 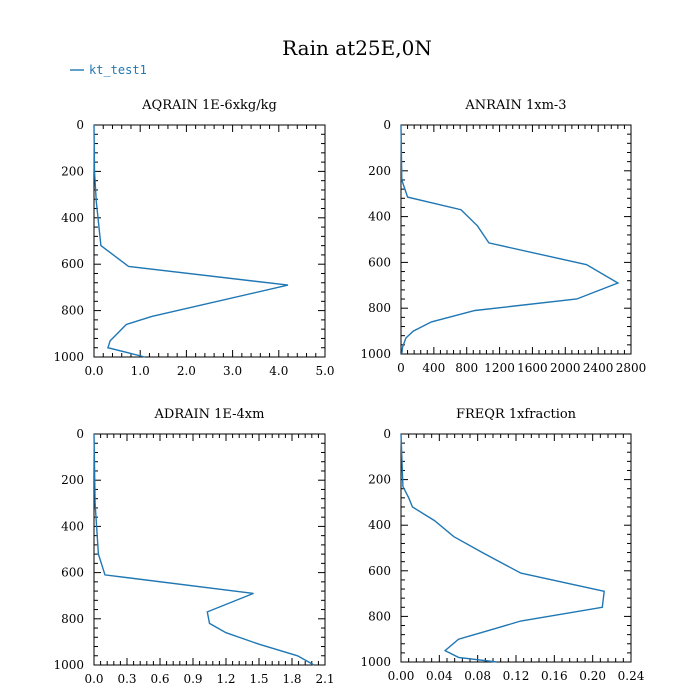 What do you see at coordinates (324, 371) in the screenshot?
I see `x-tick-label: 5.0` at bounding box center [324, 371].